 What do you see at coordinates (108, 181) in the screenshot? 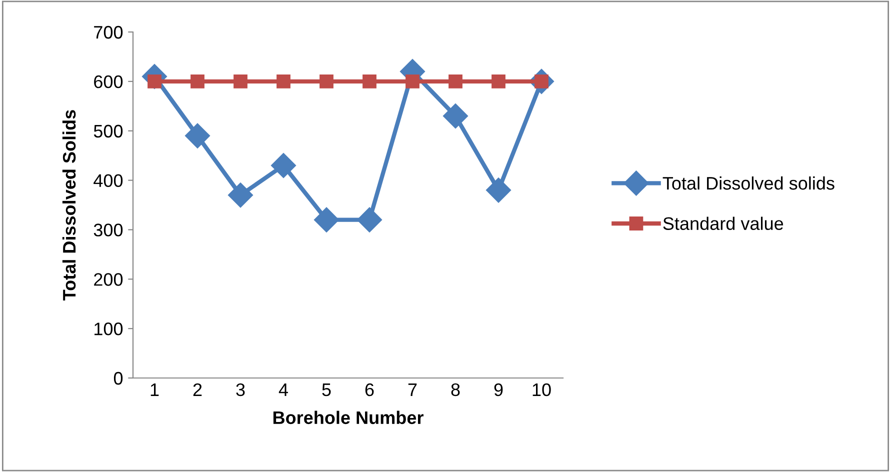
I see `y-tick-label: 400` at bounding box center [108, 181].